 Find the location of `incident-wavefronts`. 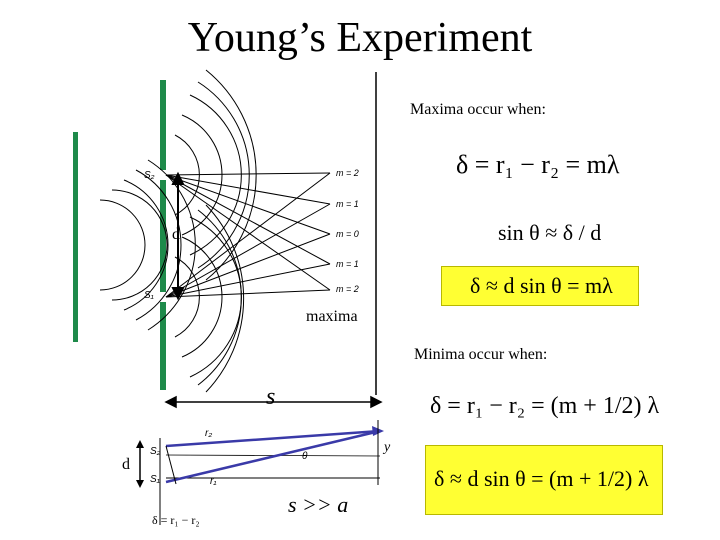

incident-wavefronts is located at coordinates (147, 245).